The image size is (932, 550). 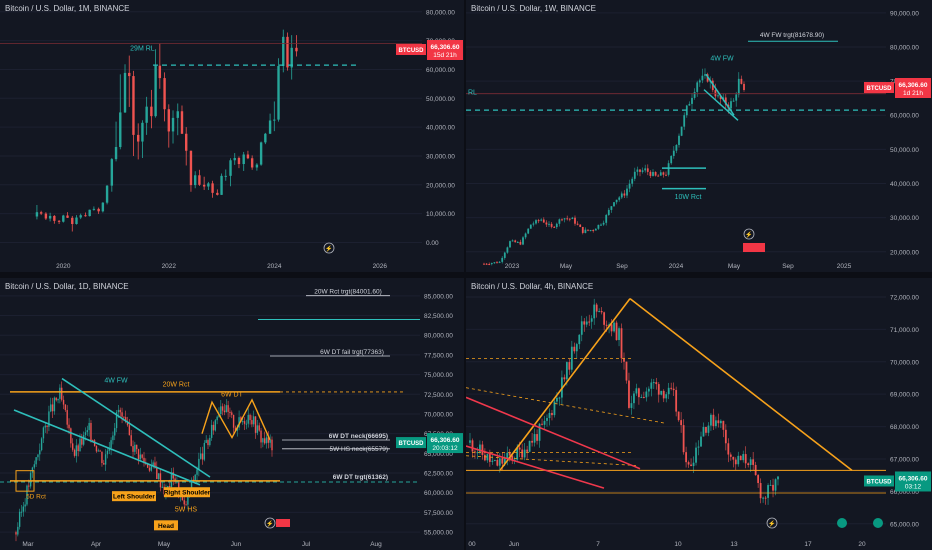 I want to click on fw-upper, so click(x=136, y=427).